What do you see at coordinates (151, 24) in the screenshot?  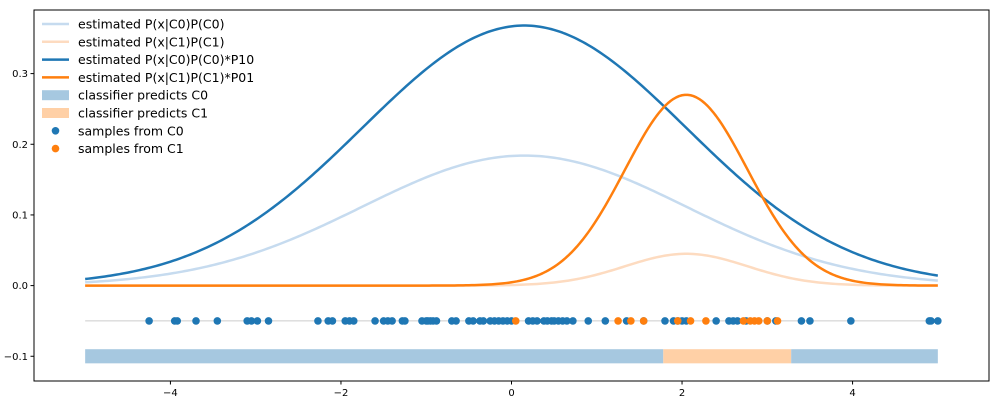 I see `legend-label: estimated P(x|C0)P(C0)` at bounding box center [151, 24].